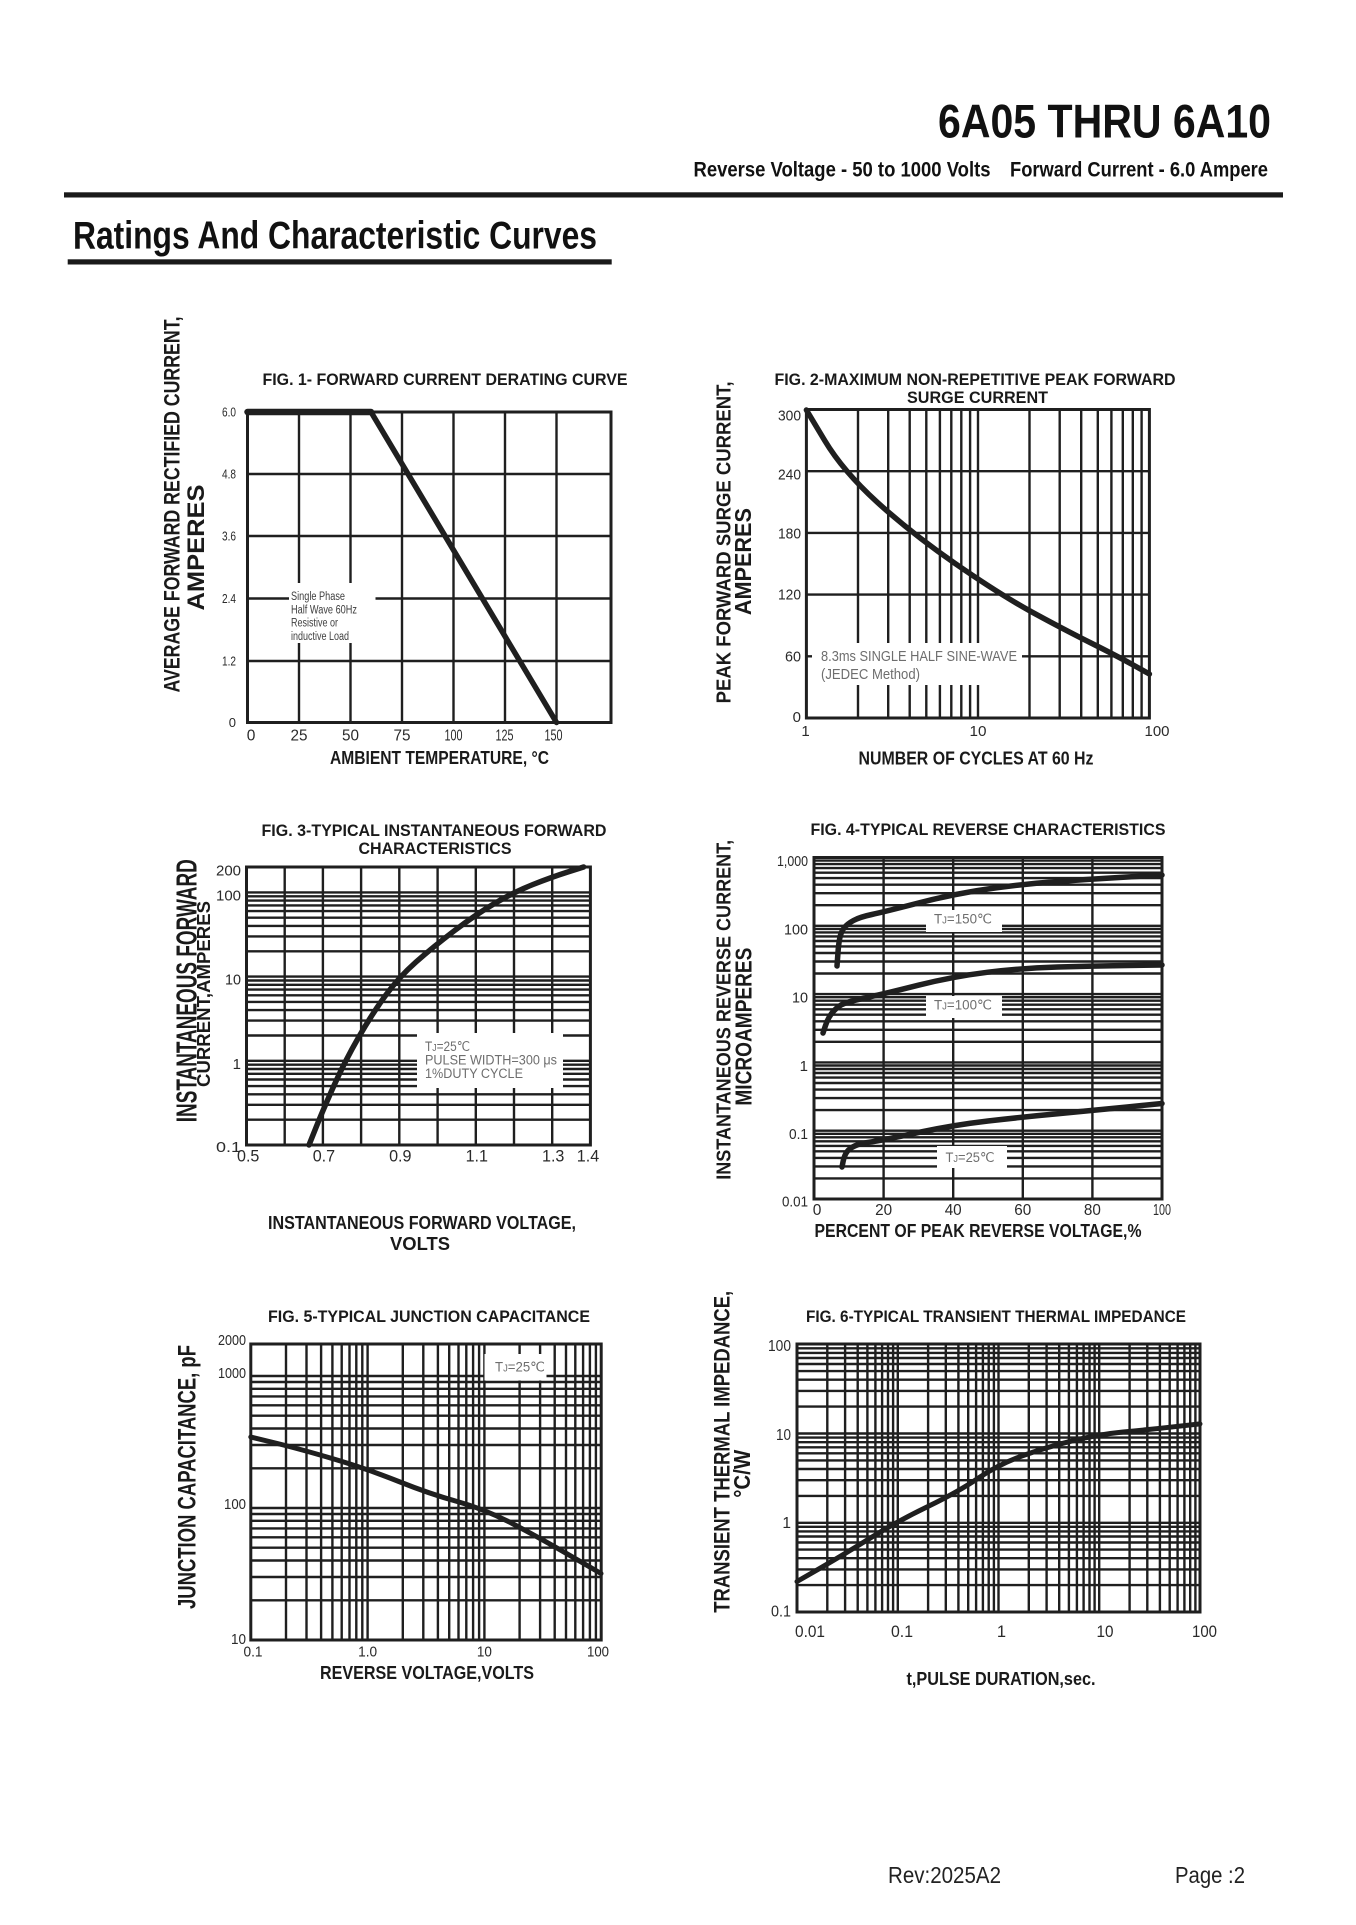 The image size is (1356, 1925). Describe the element at coordinates (299, 736) in the screenshot. I see `svg-text: 25` at that location.